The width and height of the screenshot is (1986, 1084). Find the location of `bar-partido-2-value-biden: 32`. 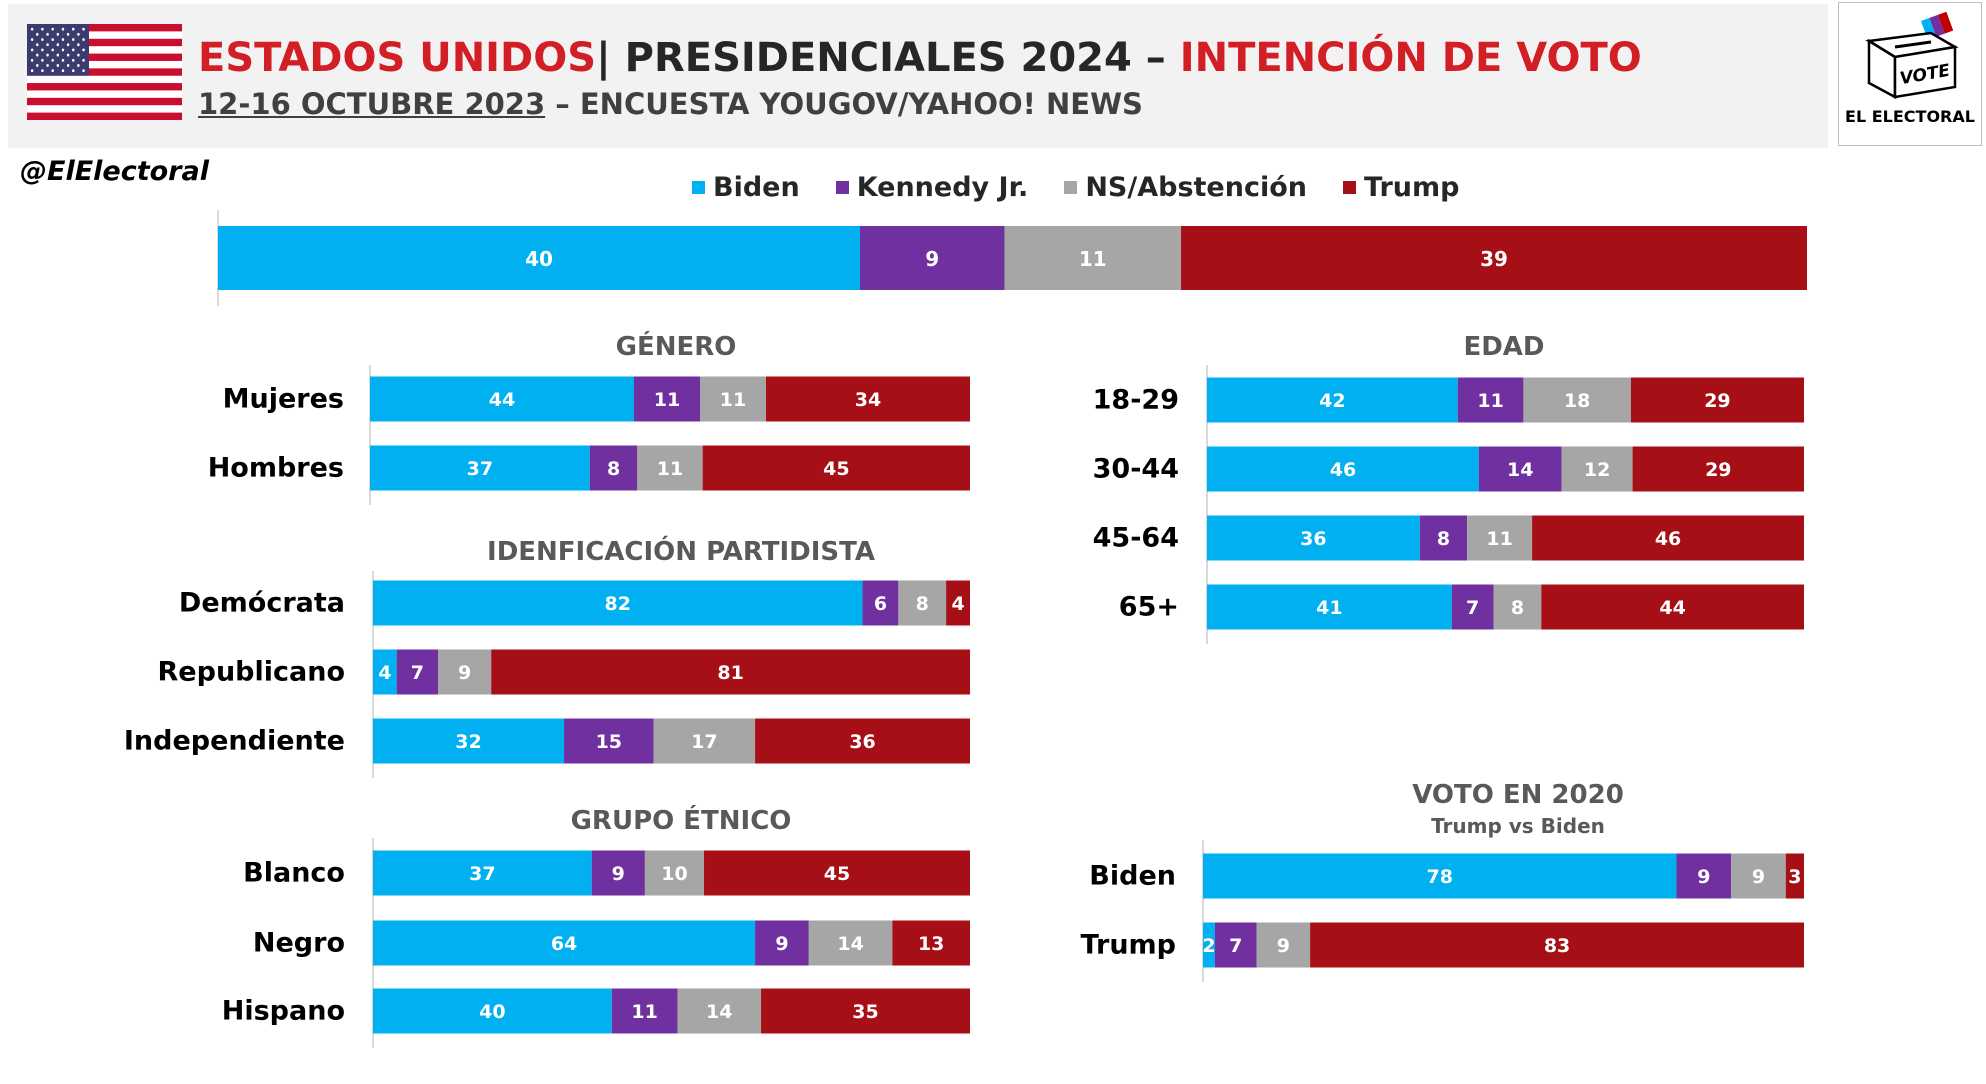

bar-partido-2-value-biden: 32 is located at coordinates (468, 742).